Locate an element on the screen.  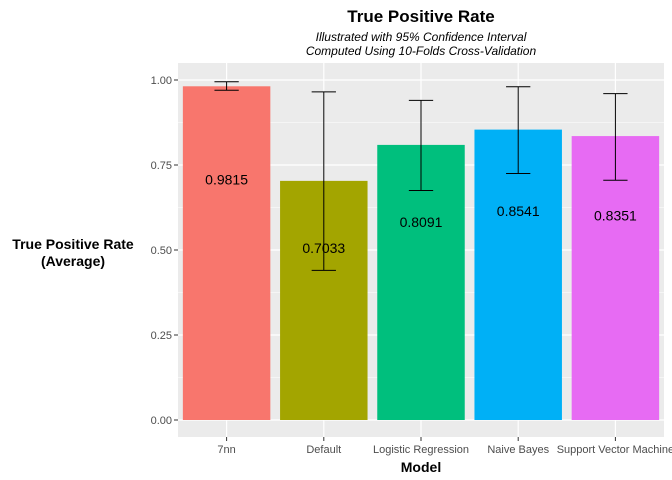
y-tick-label: 0.00 is located at coordinates (161, 421).